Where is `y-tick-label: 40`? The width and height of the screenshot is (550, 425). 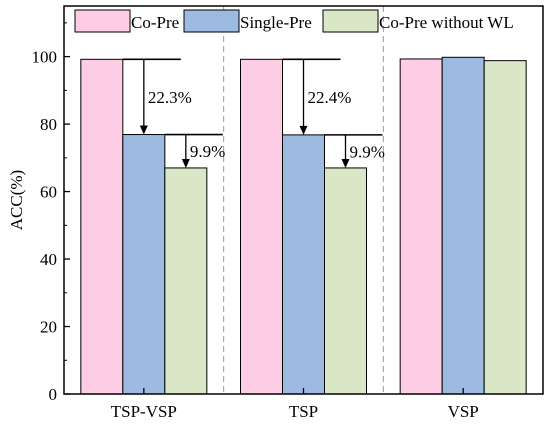 y-tick-label: 40 is located at coordinates (48, 259).